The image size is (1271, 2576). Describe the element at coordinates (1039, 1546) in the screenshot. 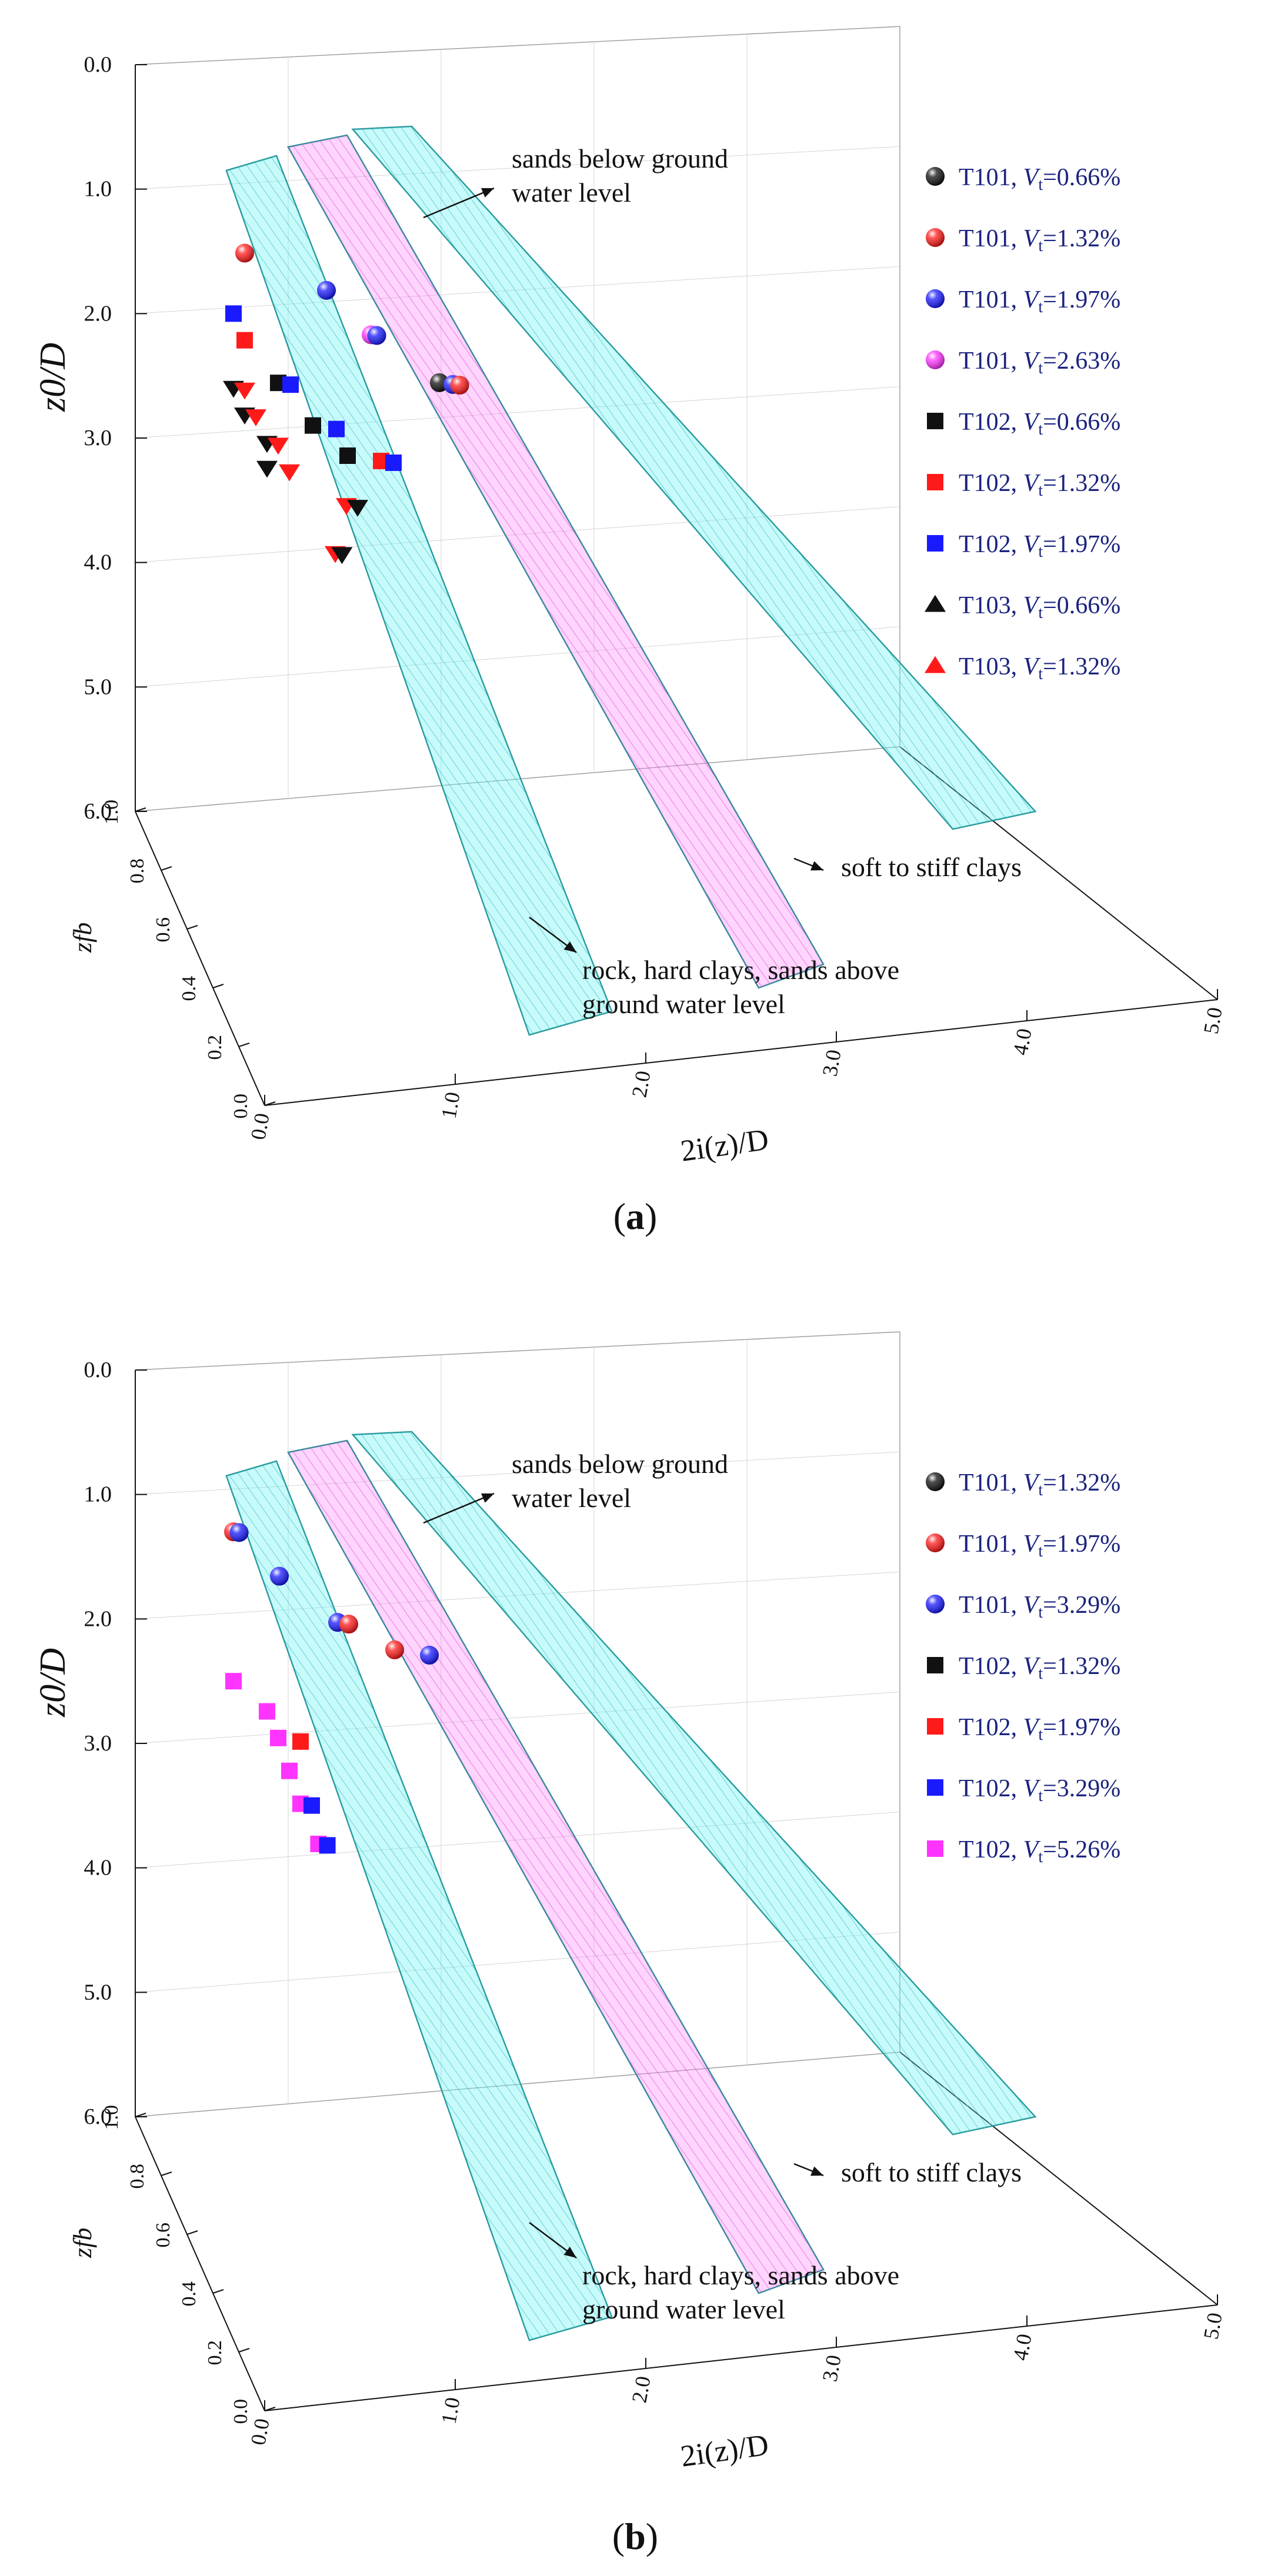

I see `legend-label: T101, Vt=1.97%` at that location.